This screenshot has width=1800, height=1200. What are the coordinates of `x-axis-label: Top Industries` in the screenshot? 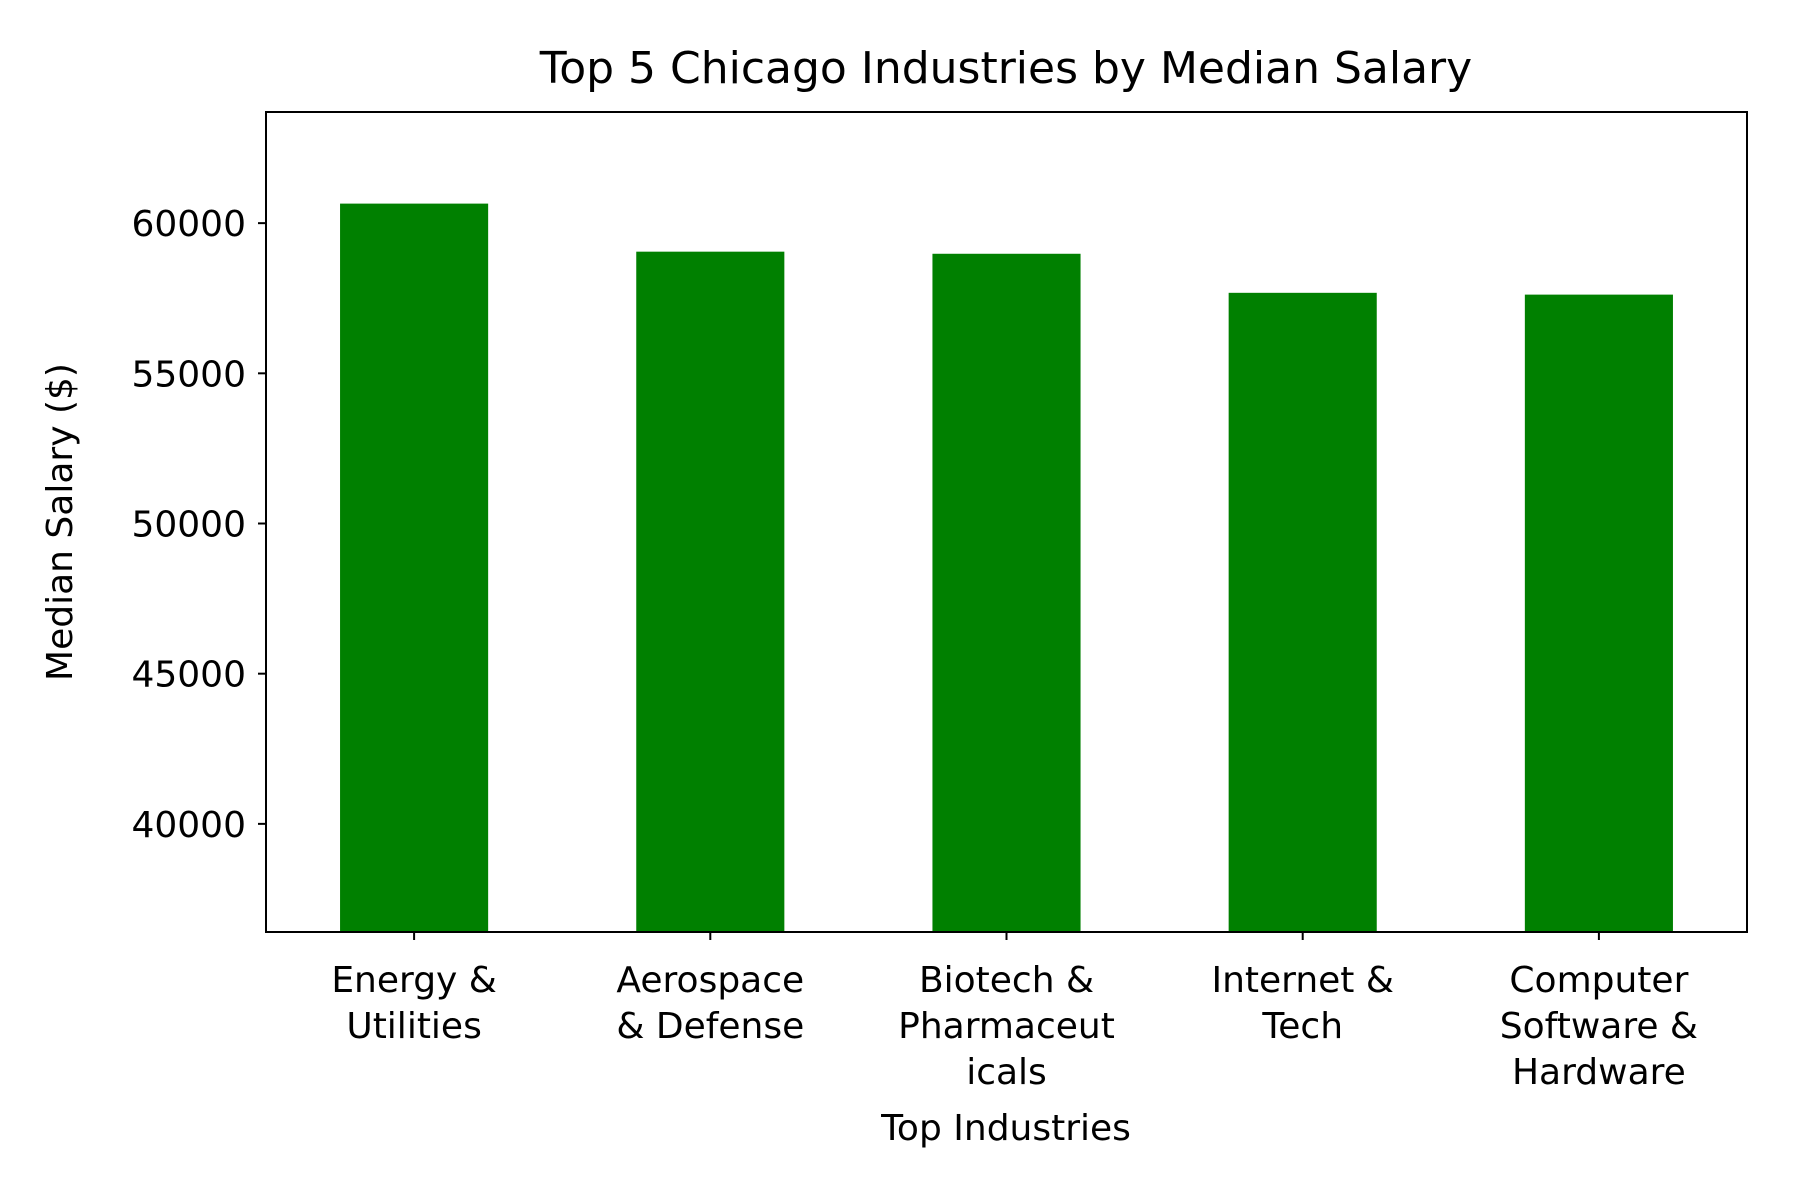 It's located at (1005, 1128).